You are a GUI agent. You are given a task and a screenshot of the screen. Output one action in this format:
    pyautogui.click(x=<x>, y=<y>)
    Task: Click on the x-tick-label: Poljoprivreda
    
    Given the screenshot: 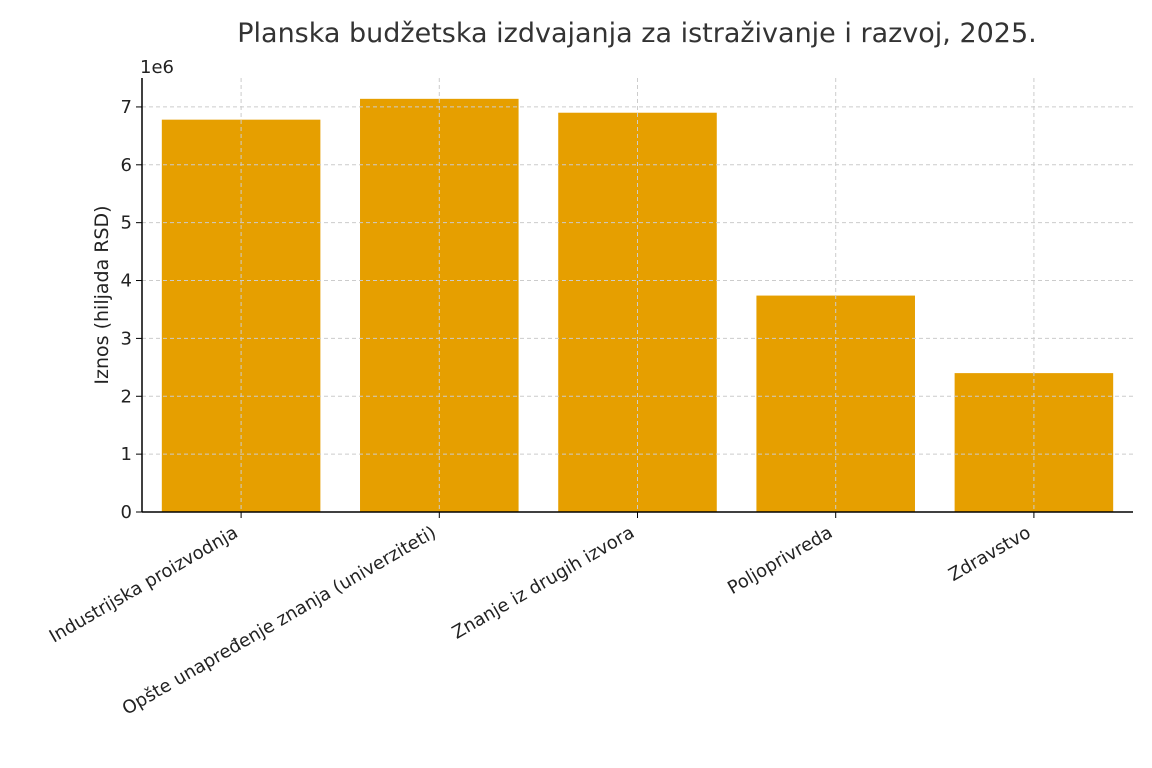 What is the action you would take?
    pyautogui.click(x=780, y=560)
    